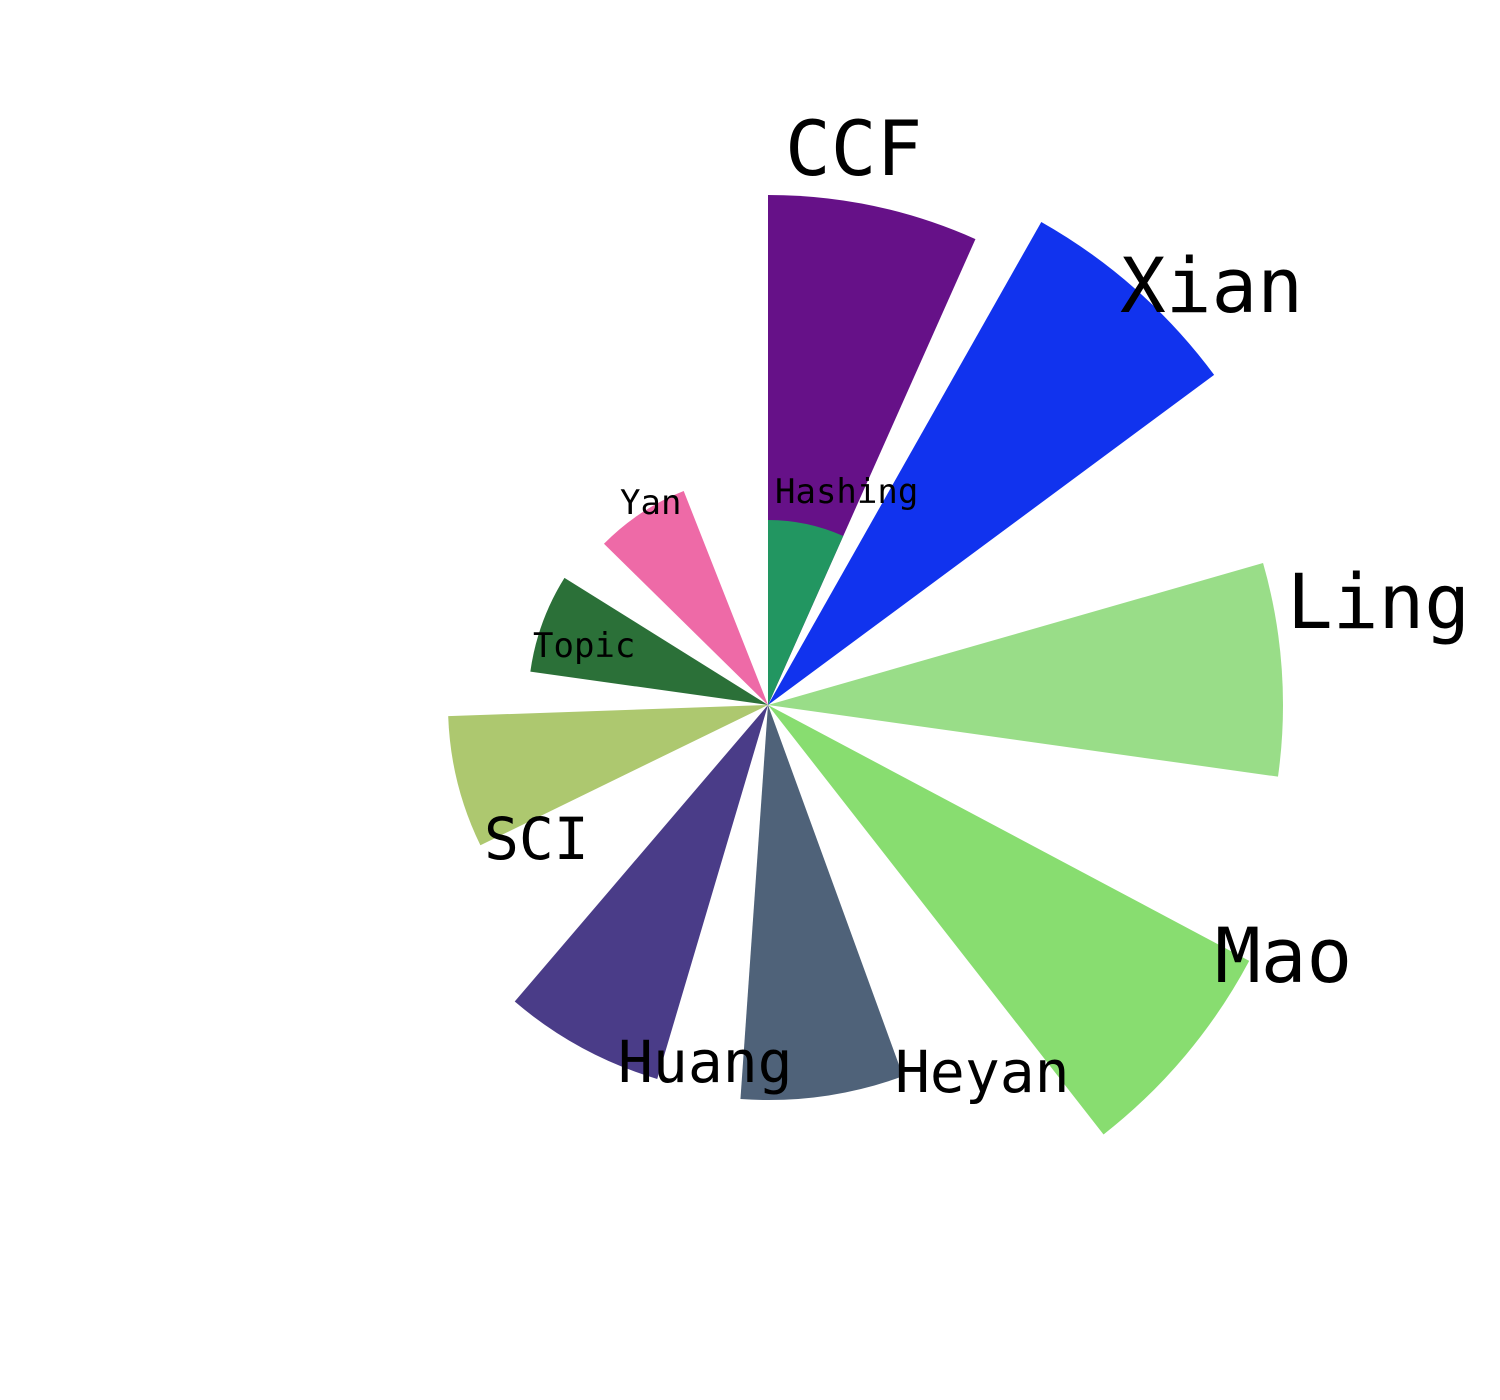  Describe the element at coordinates (853, 148) in the screenshot. I see `label-ccf: CCF` at that location.